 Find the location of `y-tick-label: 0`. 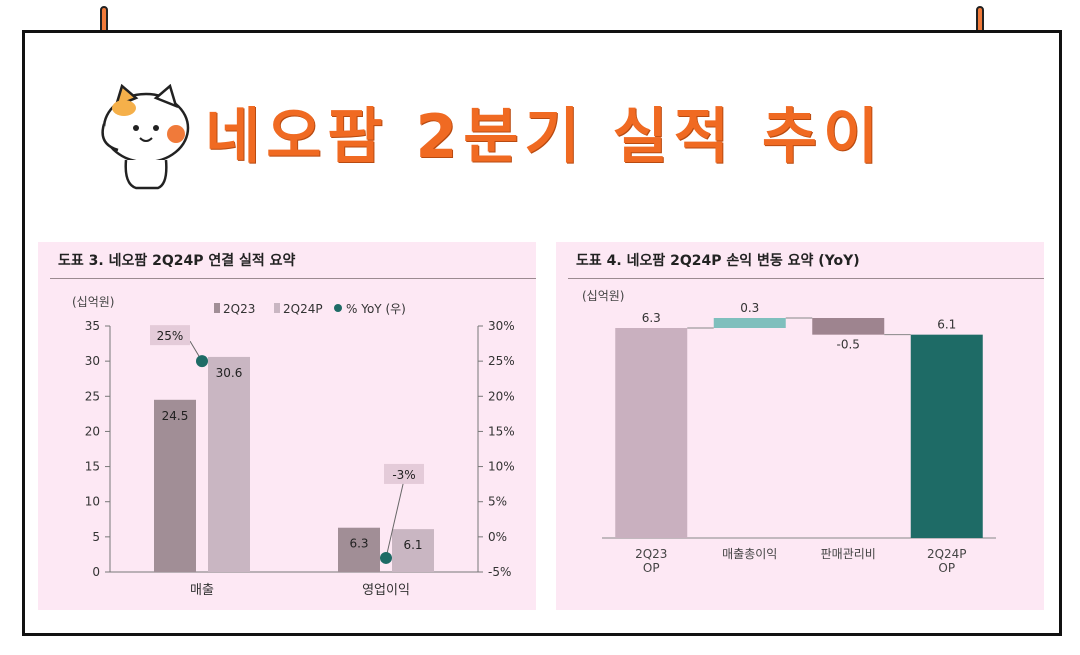

y-tick-label: 0 is located at coordinates (96, 572).